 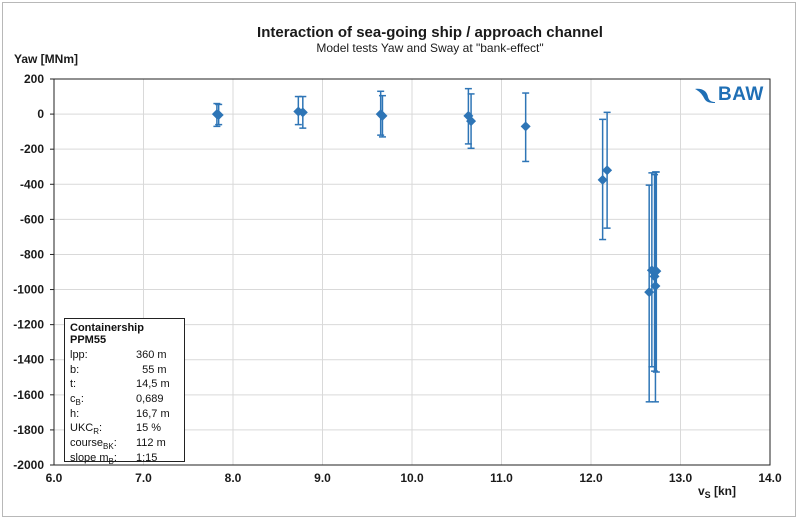 I want to click on y-tick-label: -2000, so click(x=28, y=465).